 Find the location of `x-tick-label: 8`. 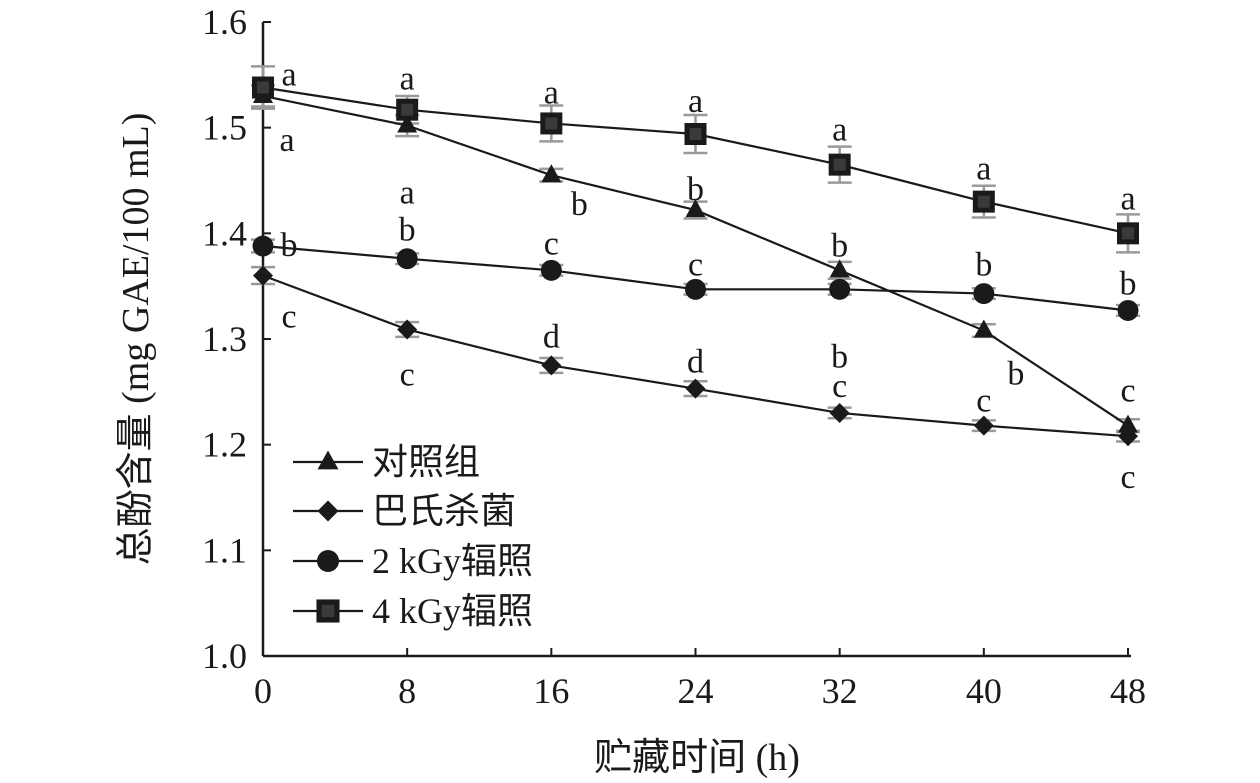

x-tick-label: 8 is located at coordinates (407, 691).